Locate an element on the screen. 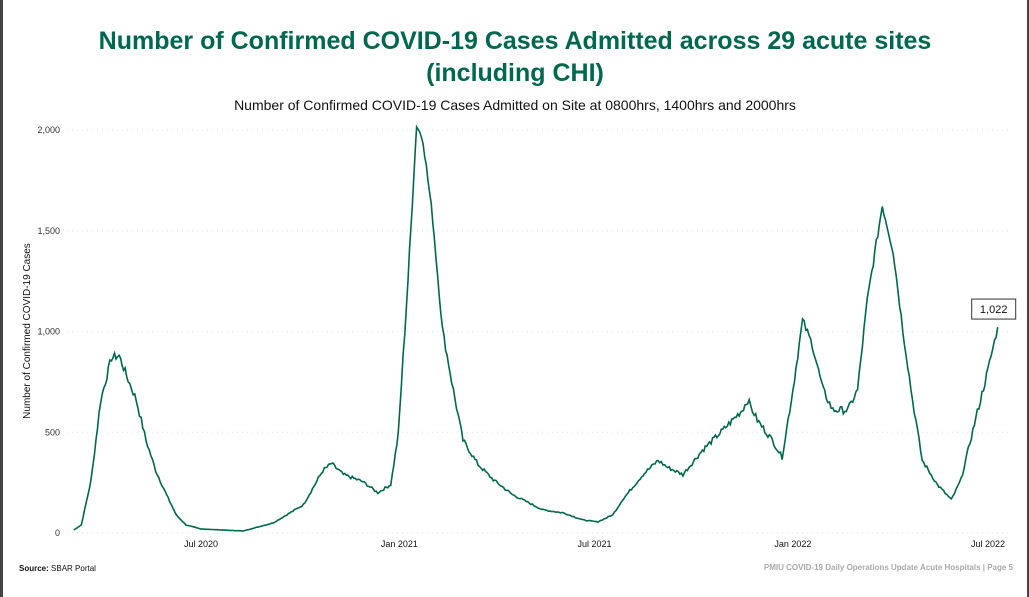 The image size is (1029, 597). x-tick-label: Jan 2021 is located at coordinates (399, 544).